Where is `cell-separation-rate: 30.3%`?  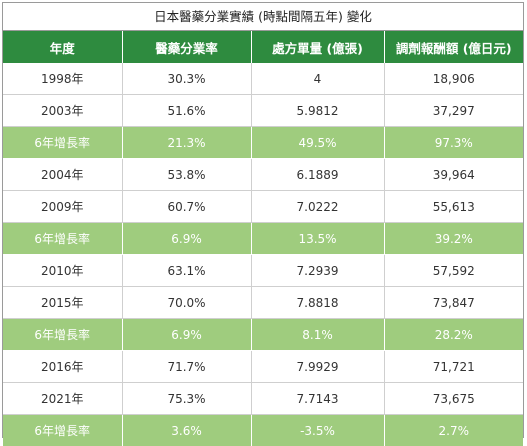
cell-separation-rate: 30.3% is located at coordinates (186, 79).